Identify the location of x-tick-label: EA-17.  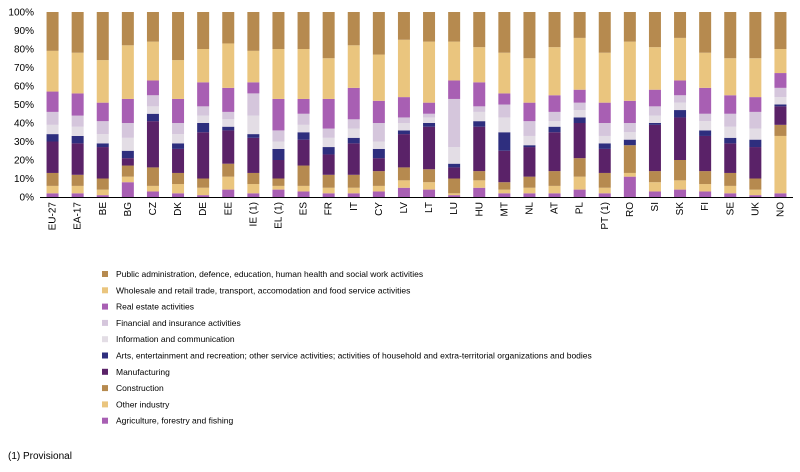
(78, 216).